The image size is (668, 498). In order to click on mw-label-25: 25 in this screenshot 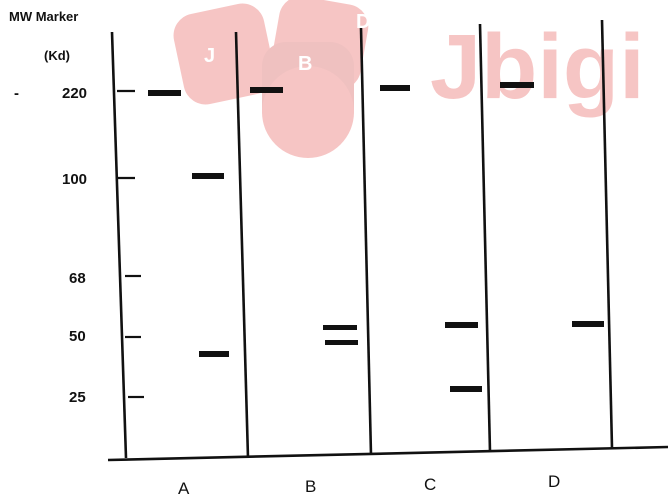, I will do `click(77, 397)`.